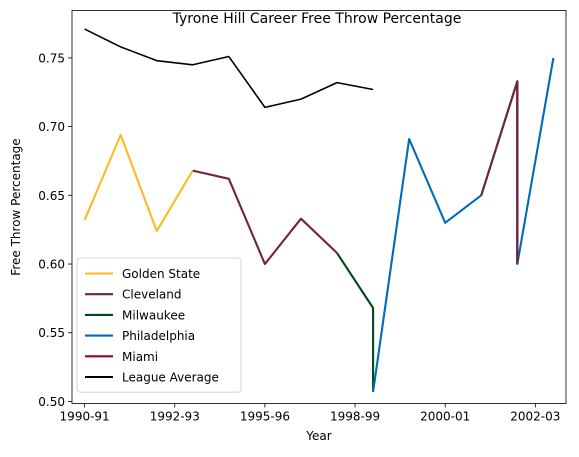 The width and height of the screenshot is (579, 457). I want to click on y-tick-label: 0.60, so click(51, 265).